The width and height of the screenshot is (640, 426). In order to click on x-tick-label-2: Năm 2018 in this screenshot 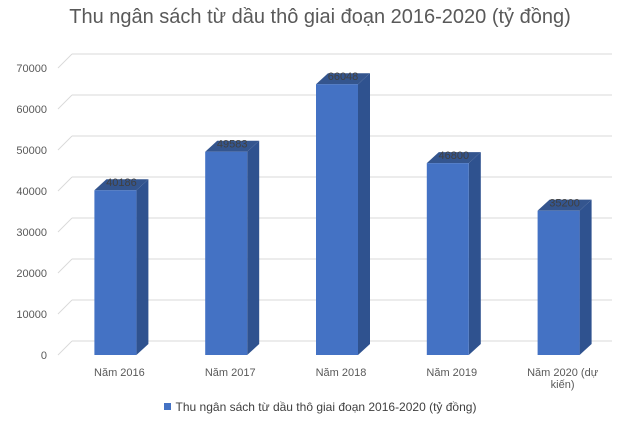, I will do `click(341, 373)`.